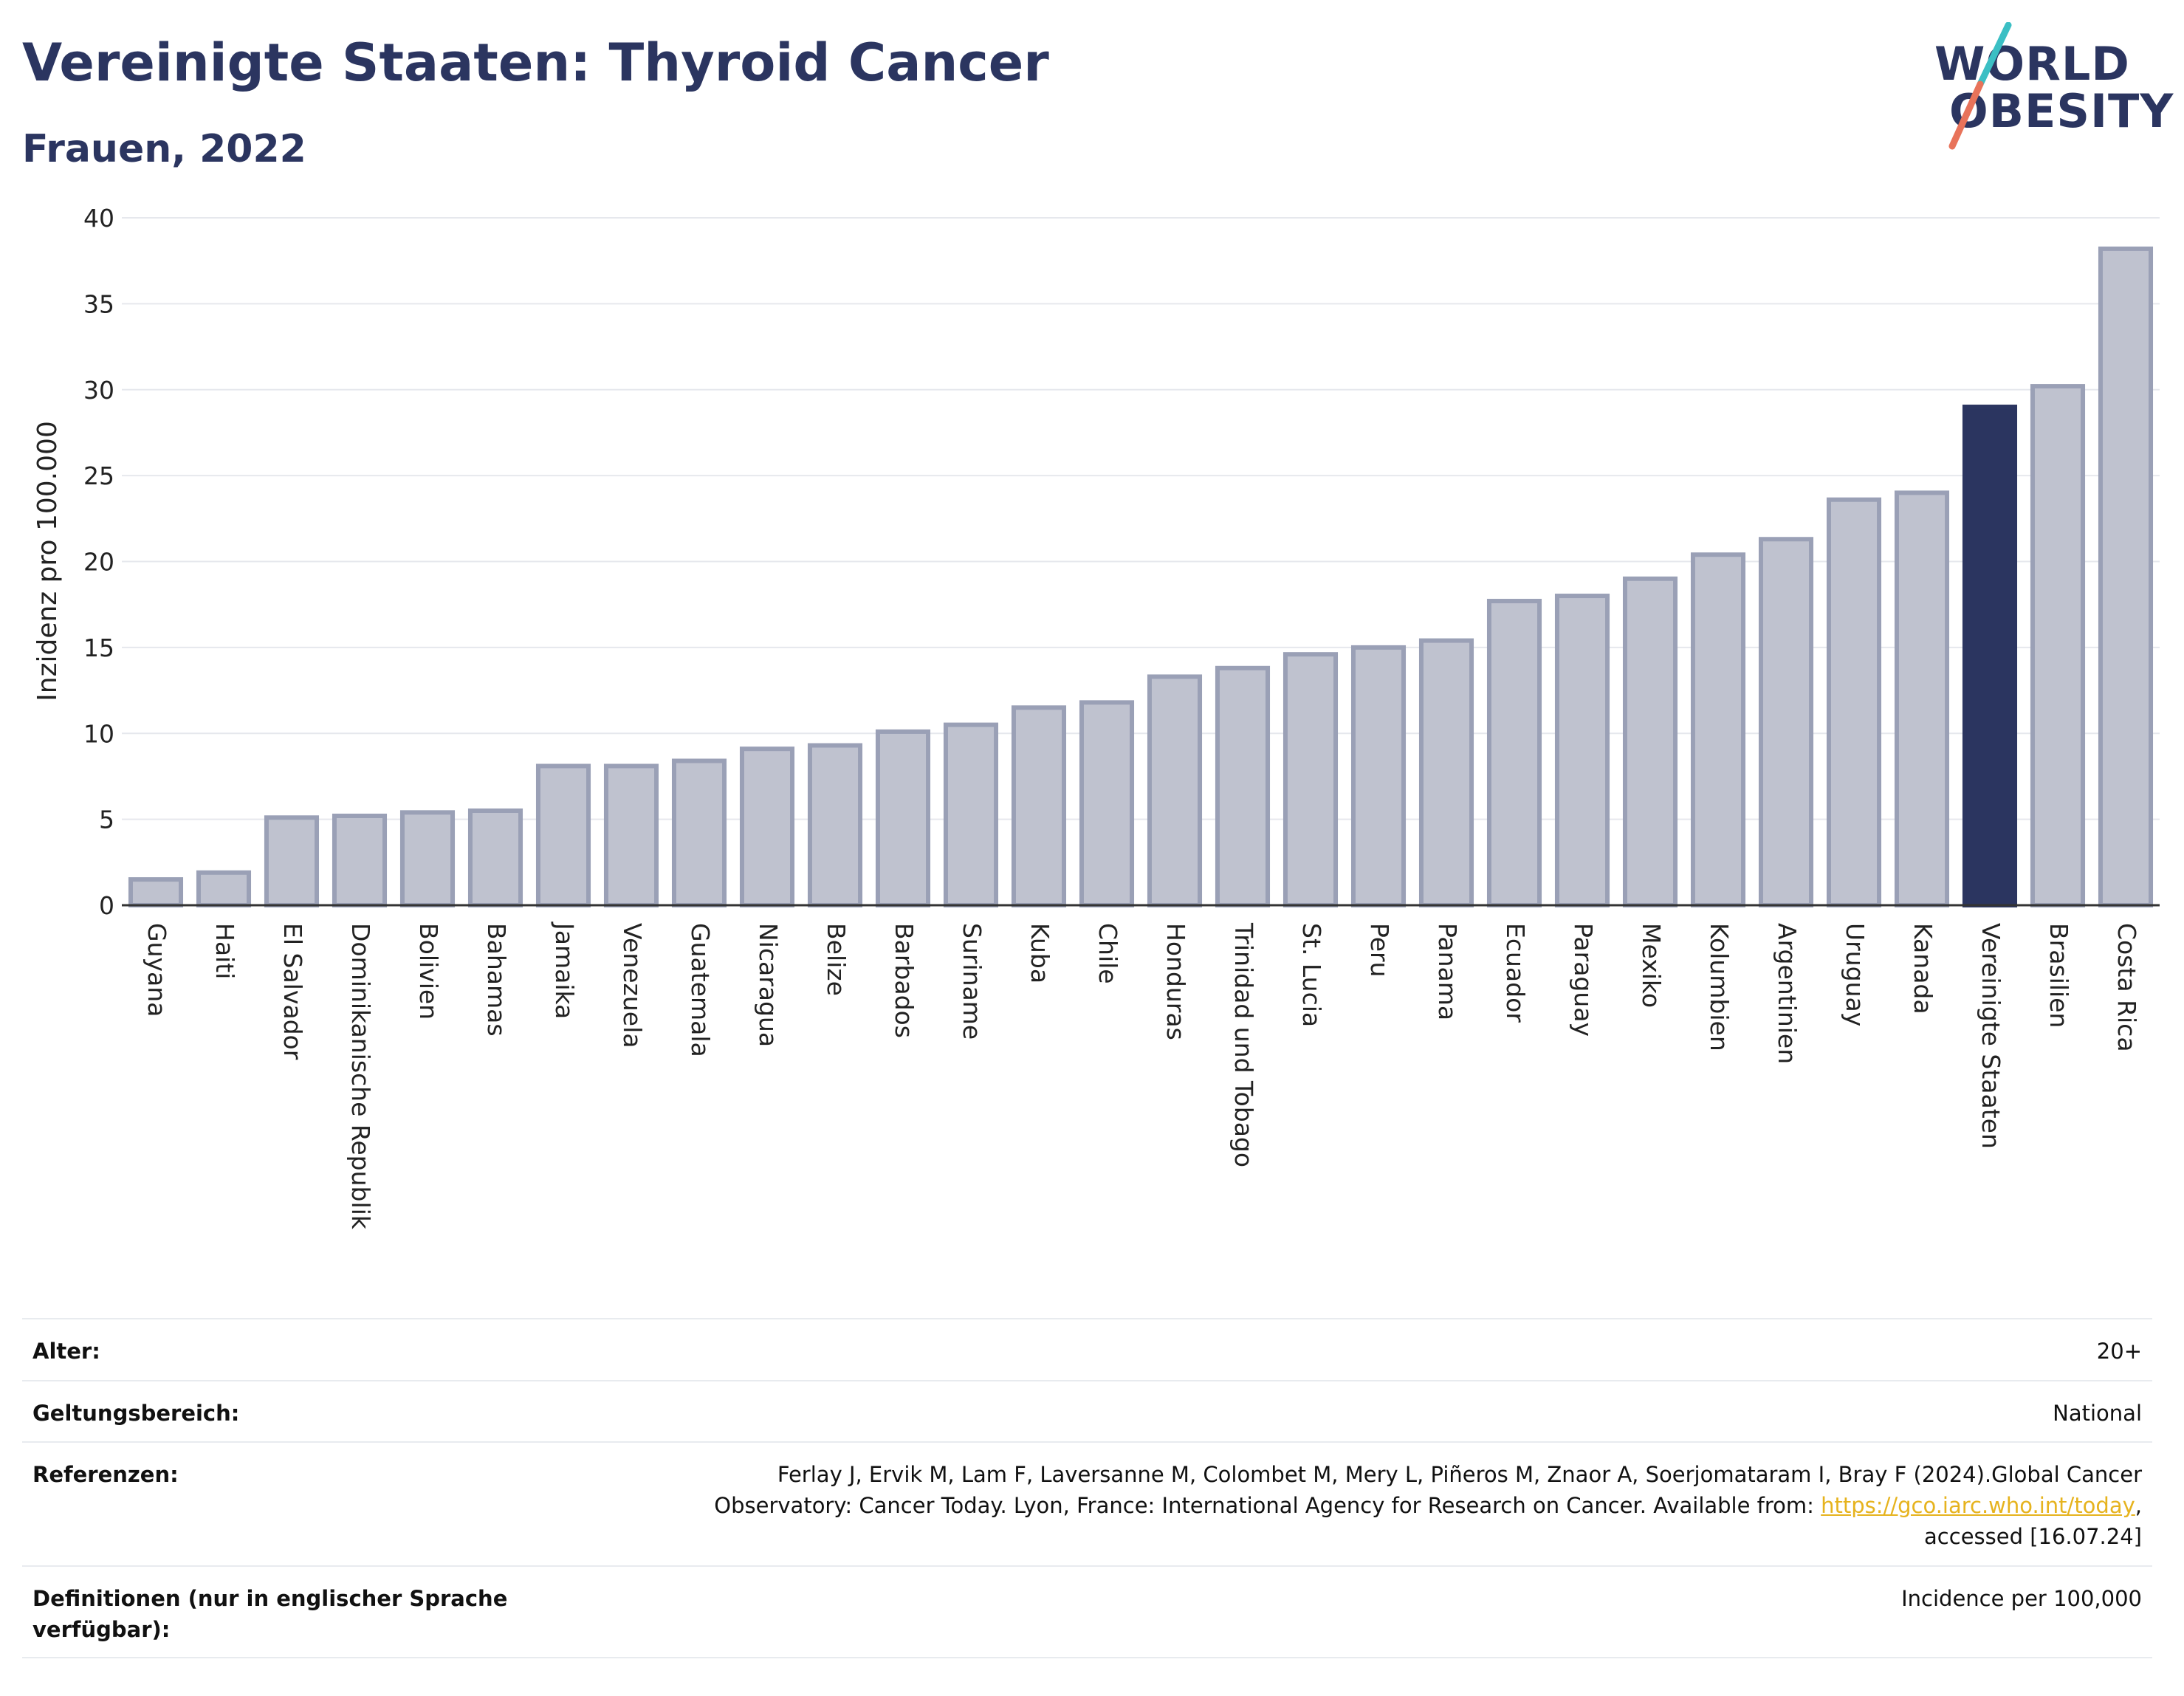  What do you see at coordinates (1312, 975) in the screenshot?
I see `x-tick-label: St. Lucia` at bounding box center [1312, 975].